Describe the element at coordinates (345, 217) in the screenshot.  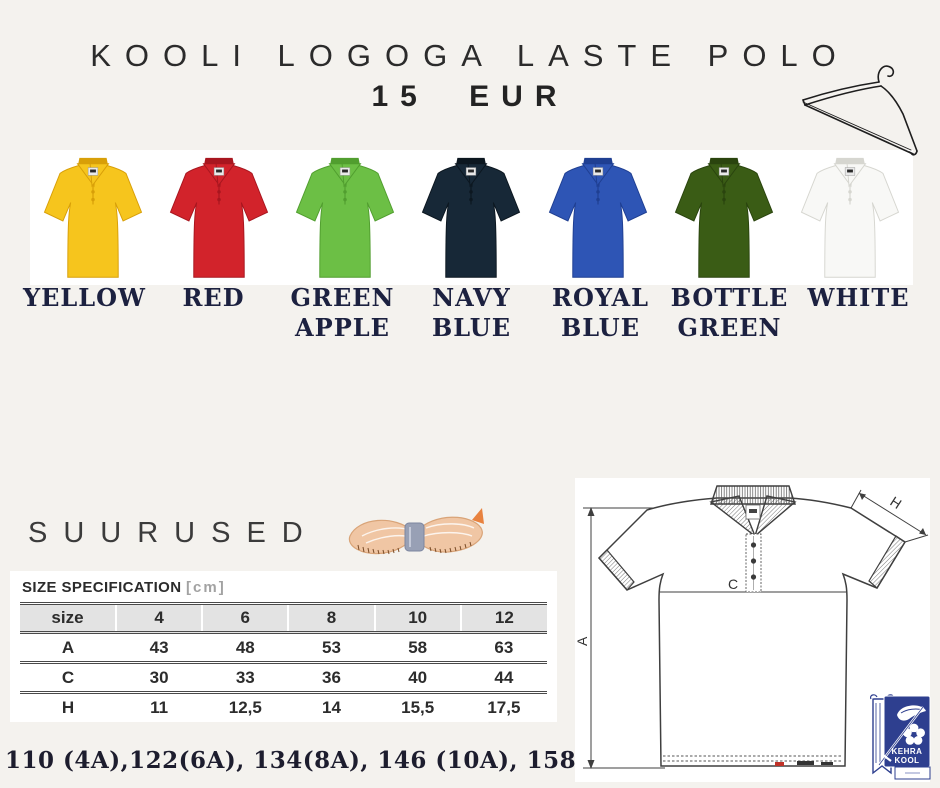
I see `product-shirt-green-apple` at that location.